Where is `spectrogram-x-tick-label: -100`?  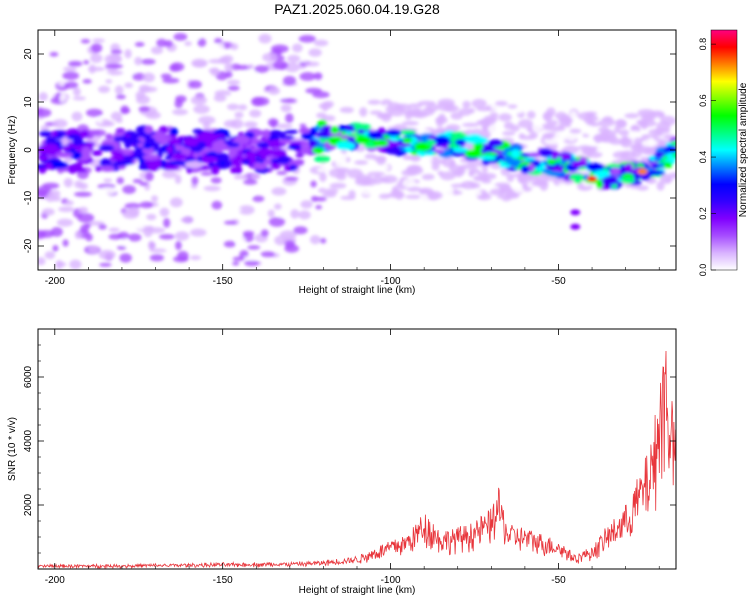
spectrogram-x-tick-label: -100 is located at coordinates (391, 281).